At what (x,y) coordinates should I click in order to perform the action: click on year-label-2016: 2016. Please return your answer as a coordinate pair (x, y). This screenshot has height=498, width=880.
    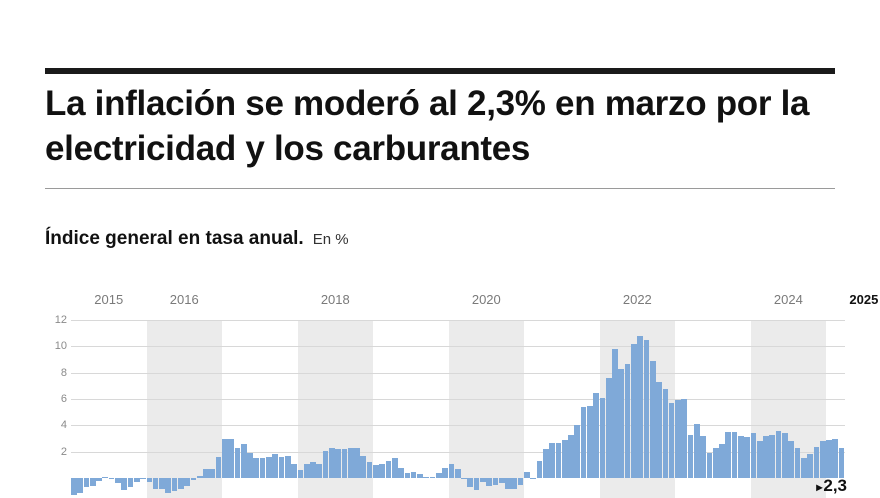
    Looking at the image, I should click on (184, 299).